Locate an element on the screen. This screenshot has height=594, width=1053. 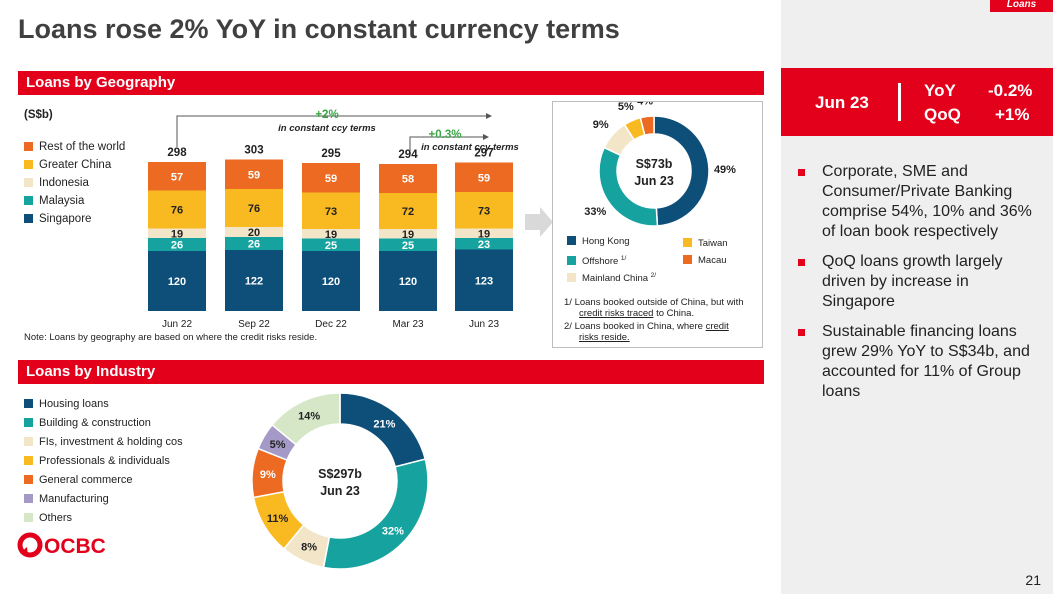
donut-label: 14% is located at coordinates (309, 416).